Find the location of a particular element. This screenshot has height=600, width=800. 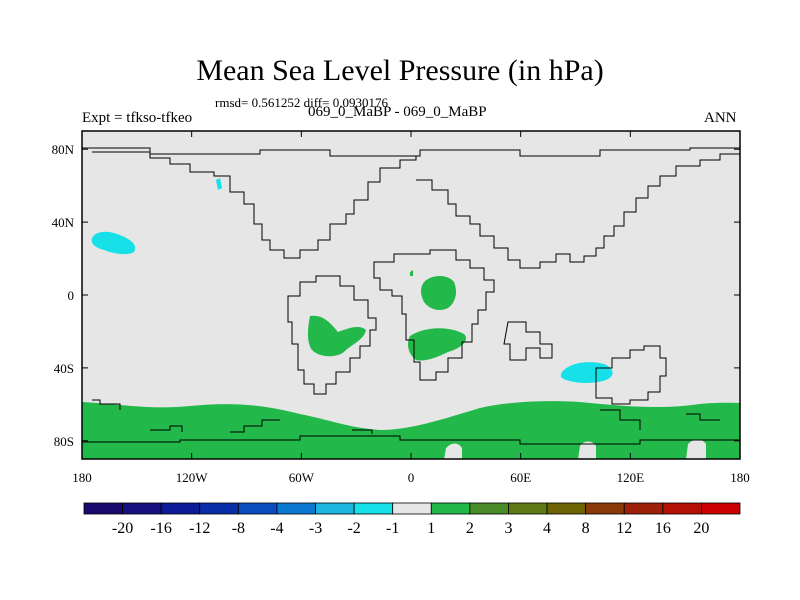

season-label: ANN is located at coordinates (720, 118).